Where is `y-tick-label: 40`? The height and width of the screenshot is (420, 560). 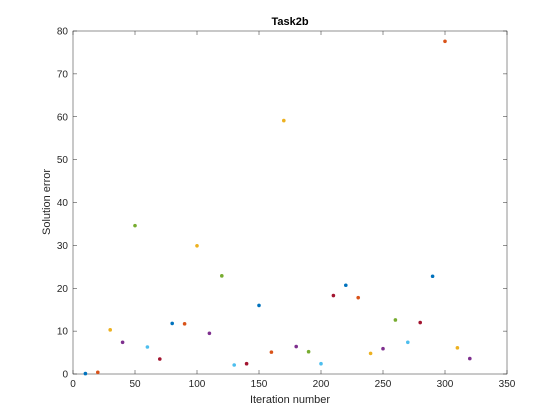 y-tick-label: 40 is located at coordinates (63, 203).